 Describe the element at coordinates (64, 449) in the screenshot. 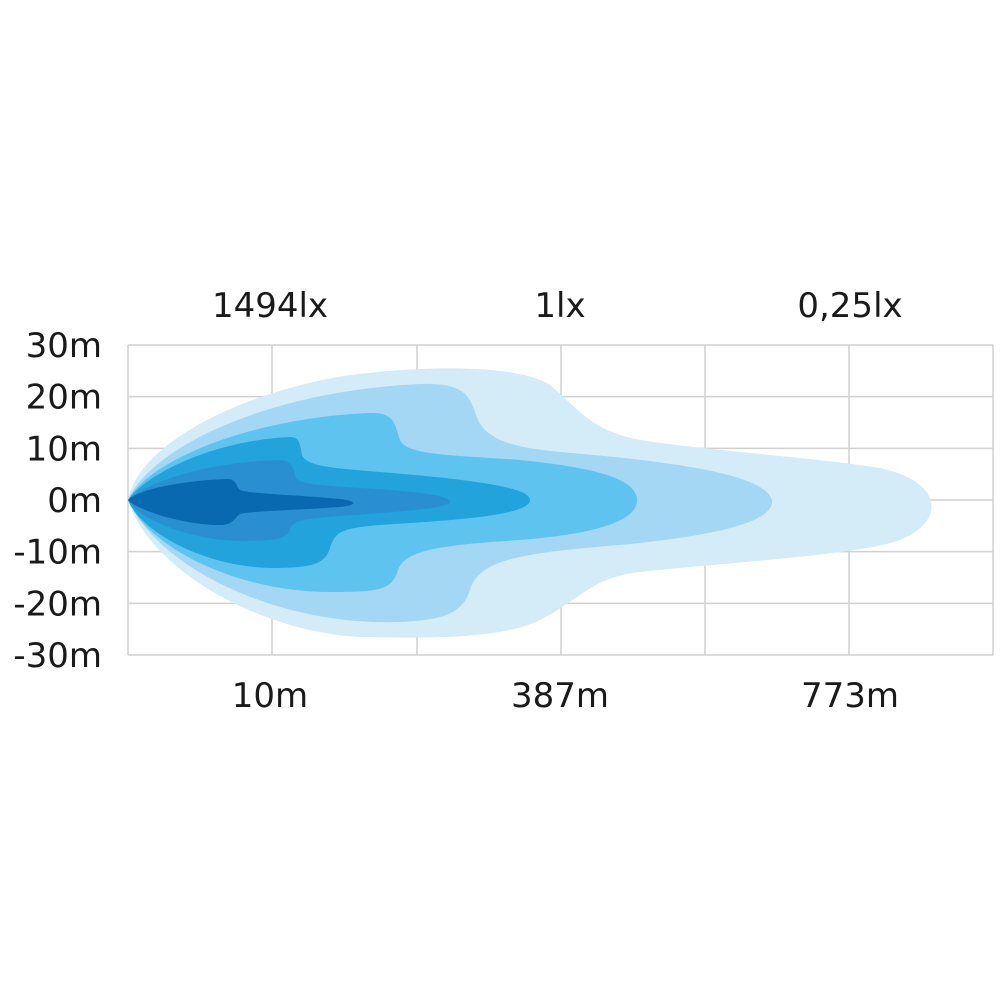

I see `y-tick-label: 10m` at that location.